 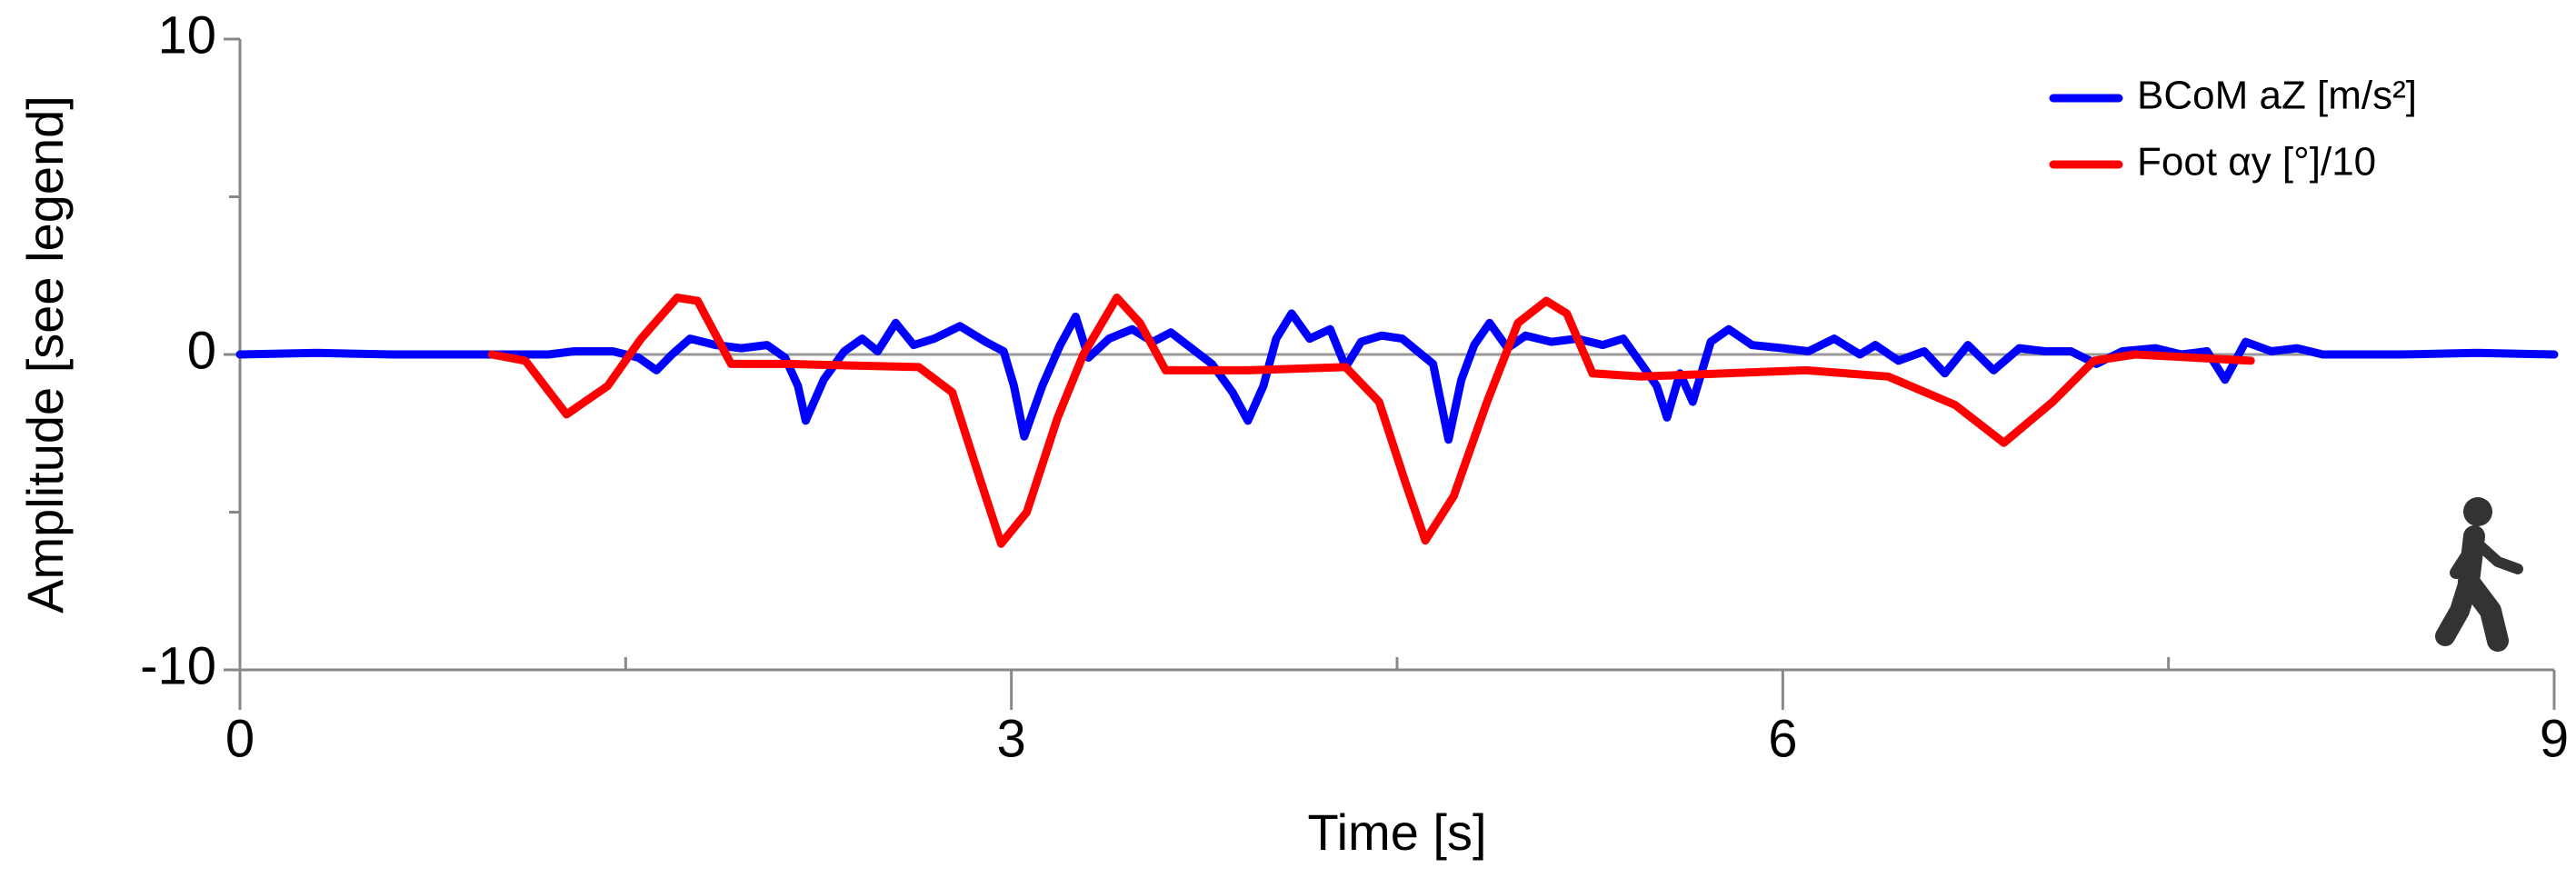 What do you see at coordinates (2277, 96) in the screenshot?
I see `legend-label: BCoM aZ [m/s²]` at bounding box center [2277, 96].